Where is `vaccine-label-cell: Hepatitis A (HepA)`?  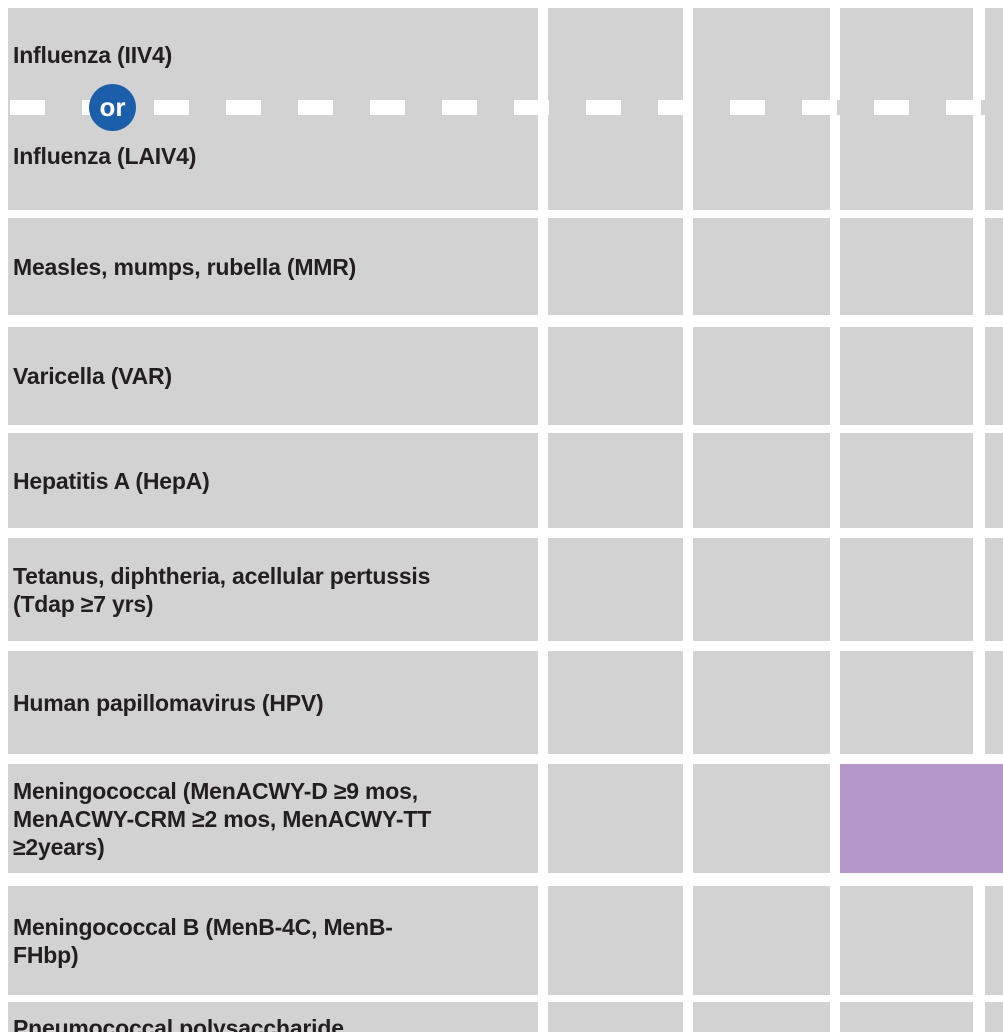
vaccine-label-cell: Hepatitis A (HepA) is located at coordinates (273, 480).